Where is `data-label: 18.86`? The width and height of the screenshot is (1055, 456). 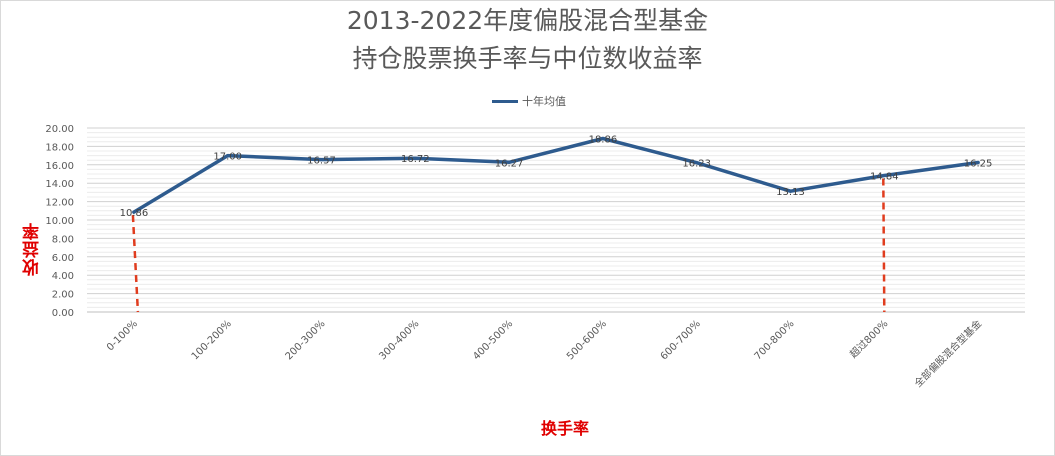 data-label: 18.86 is located at coordinates (603, 139).